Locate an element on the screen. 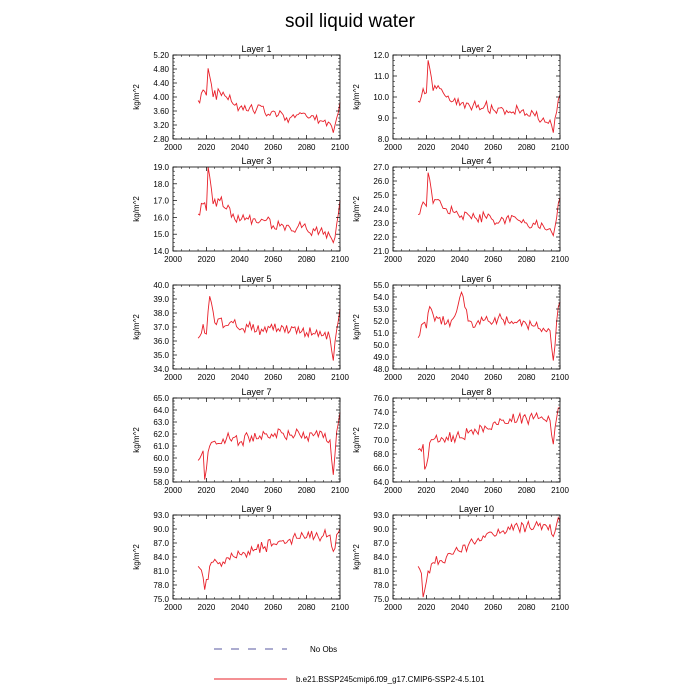 Image resolution: width=700 pixels, height=700 pixels. y-tick-label: 3.60 is located at coordinates (161, 111).